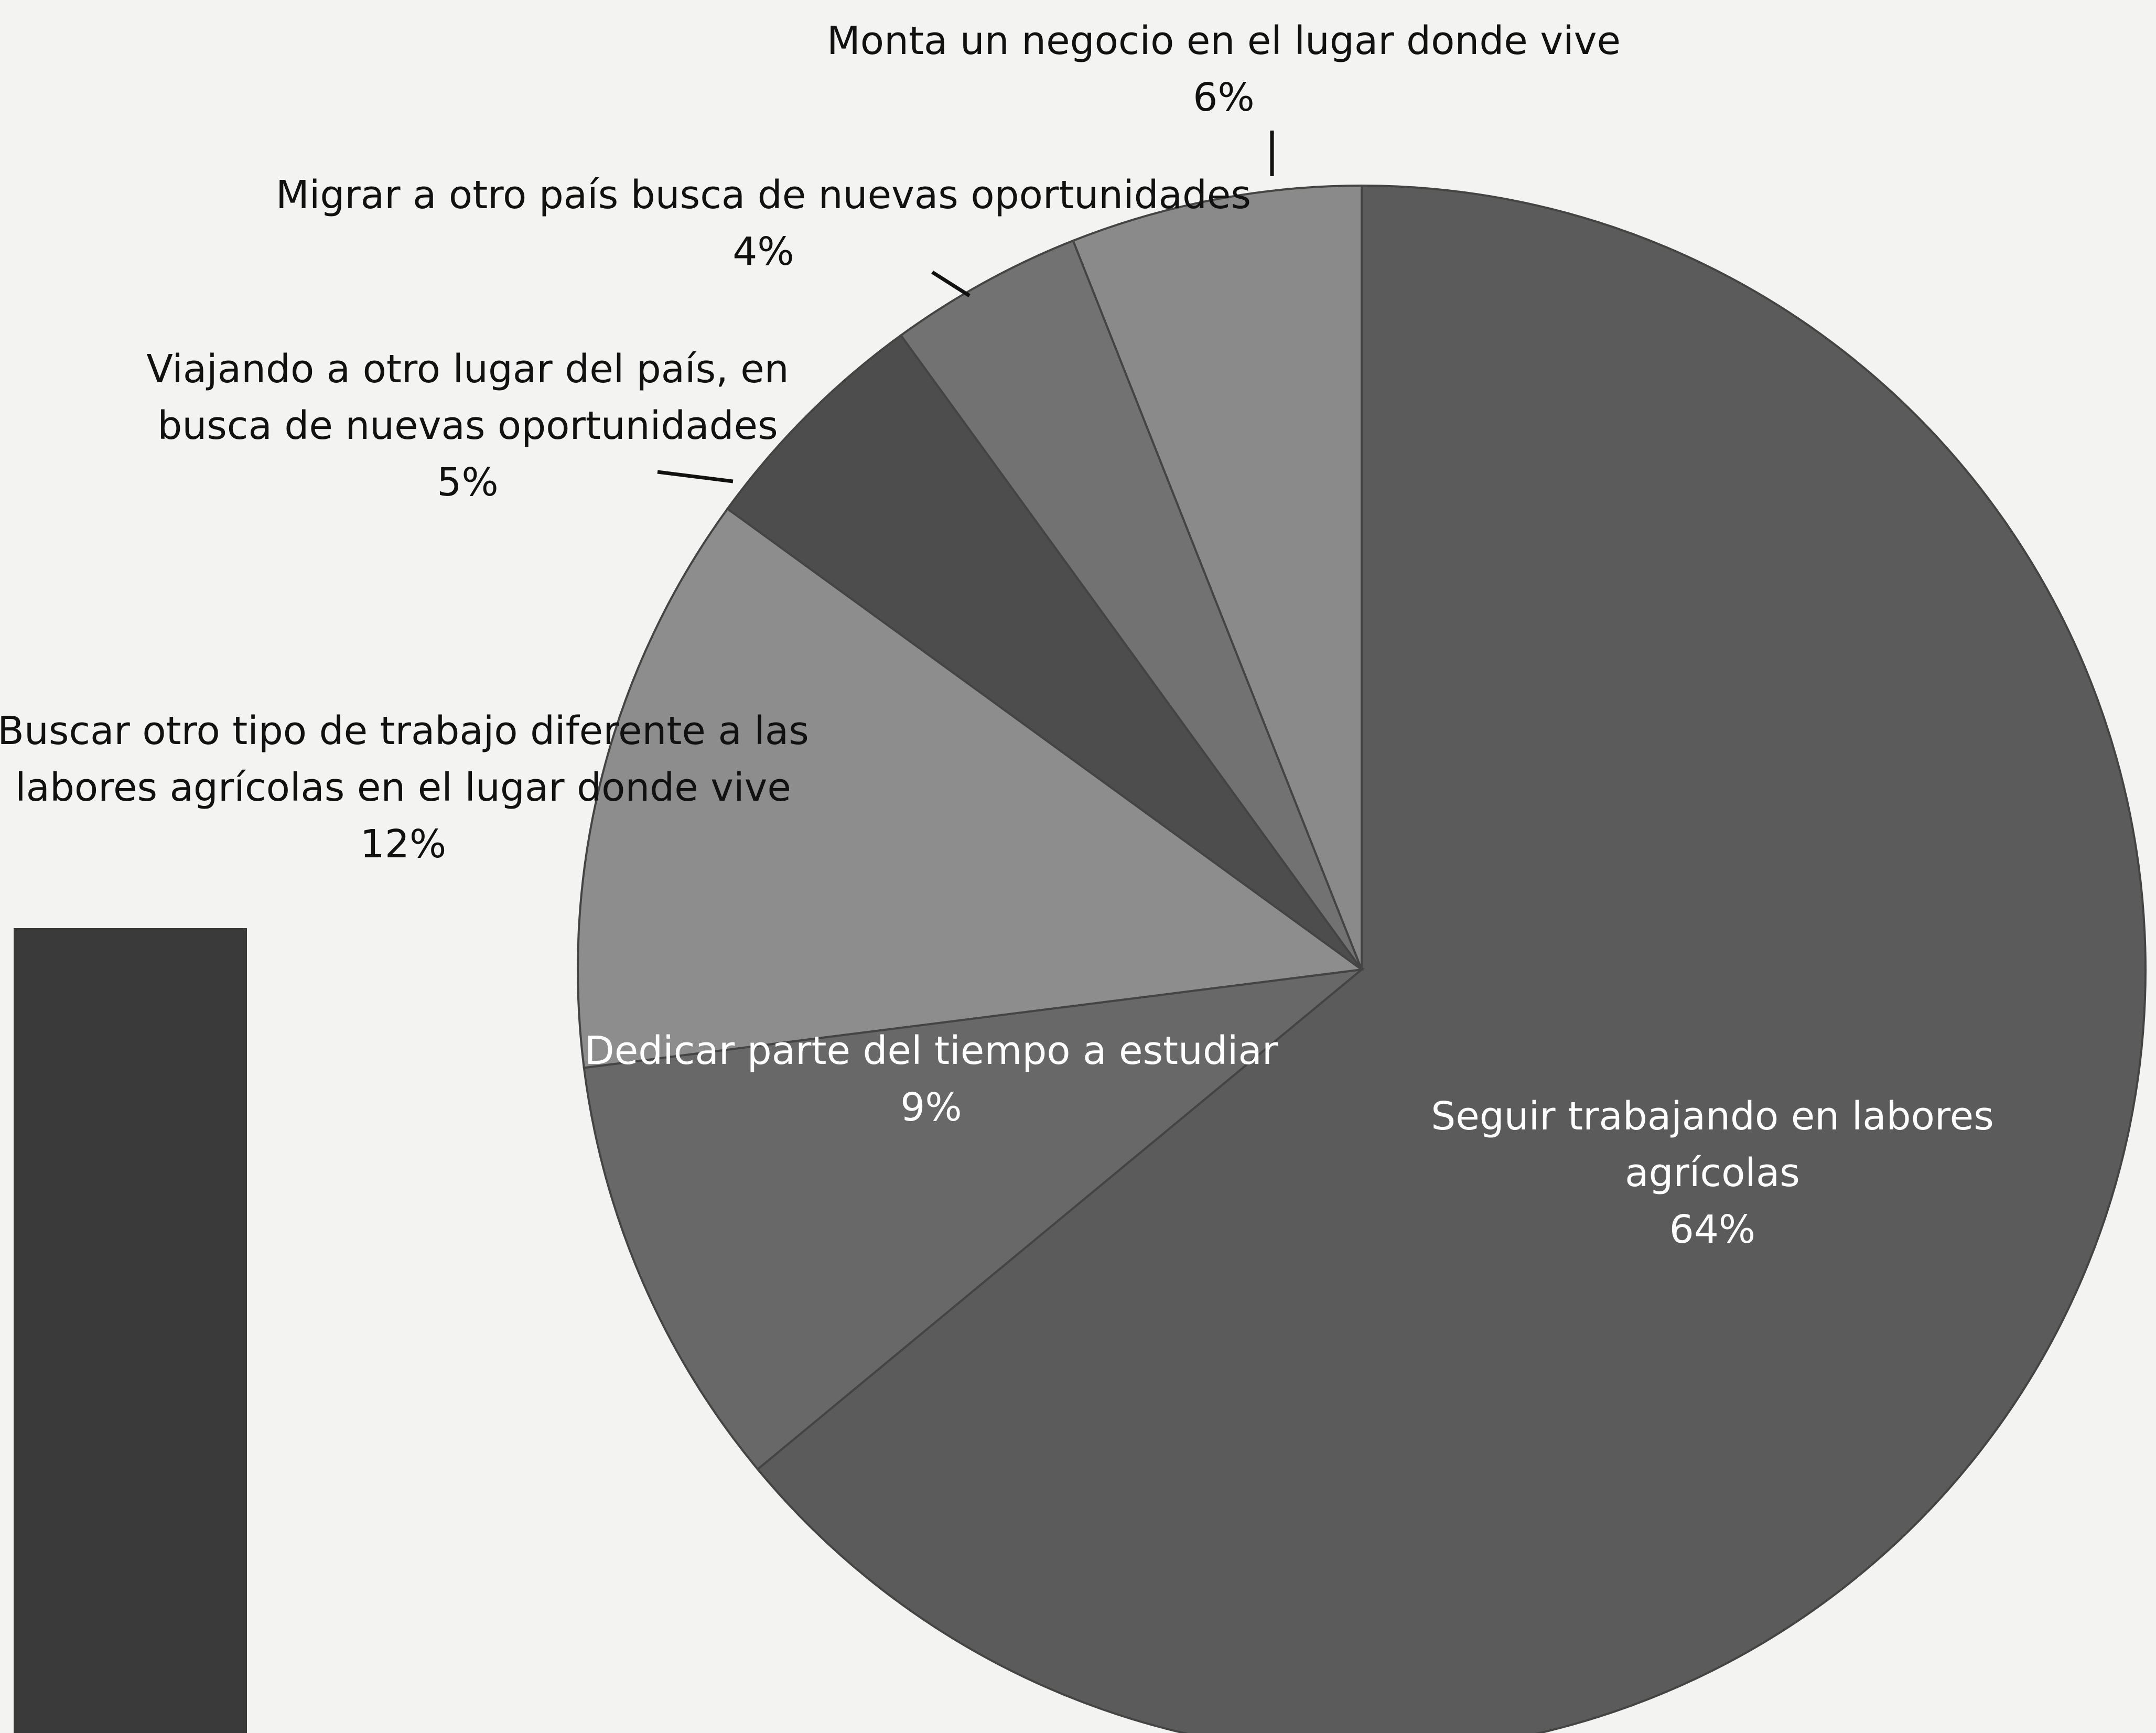 The width and height of the screenshot is (2156, 1733). What do you see at coordinates (468, 483) in the screenshot?
I see `value-label: 5%` at bounding box center [468, 483].